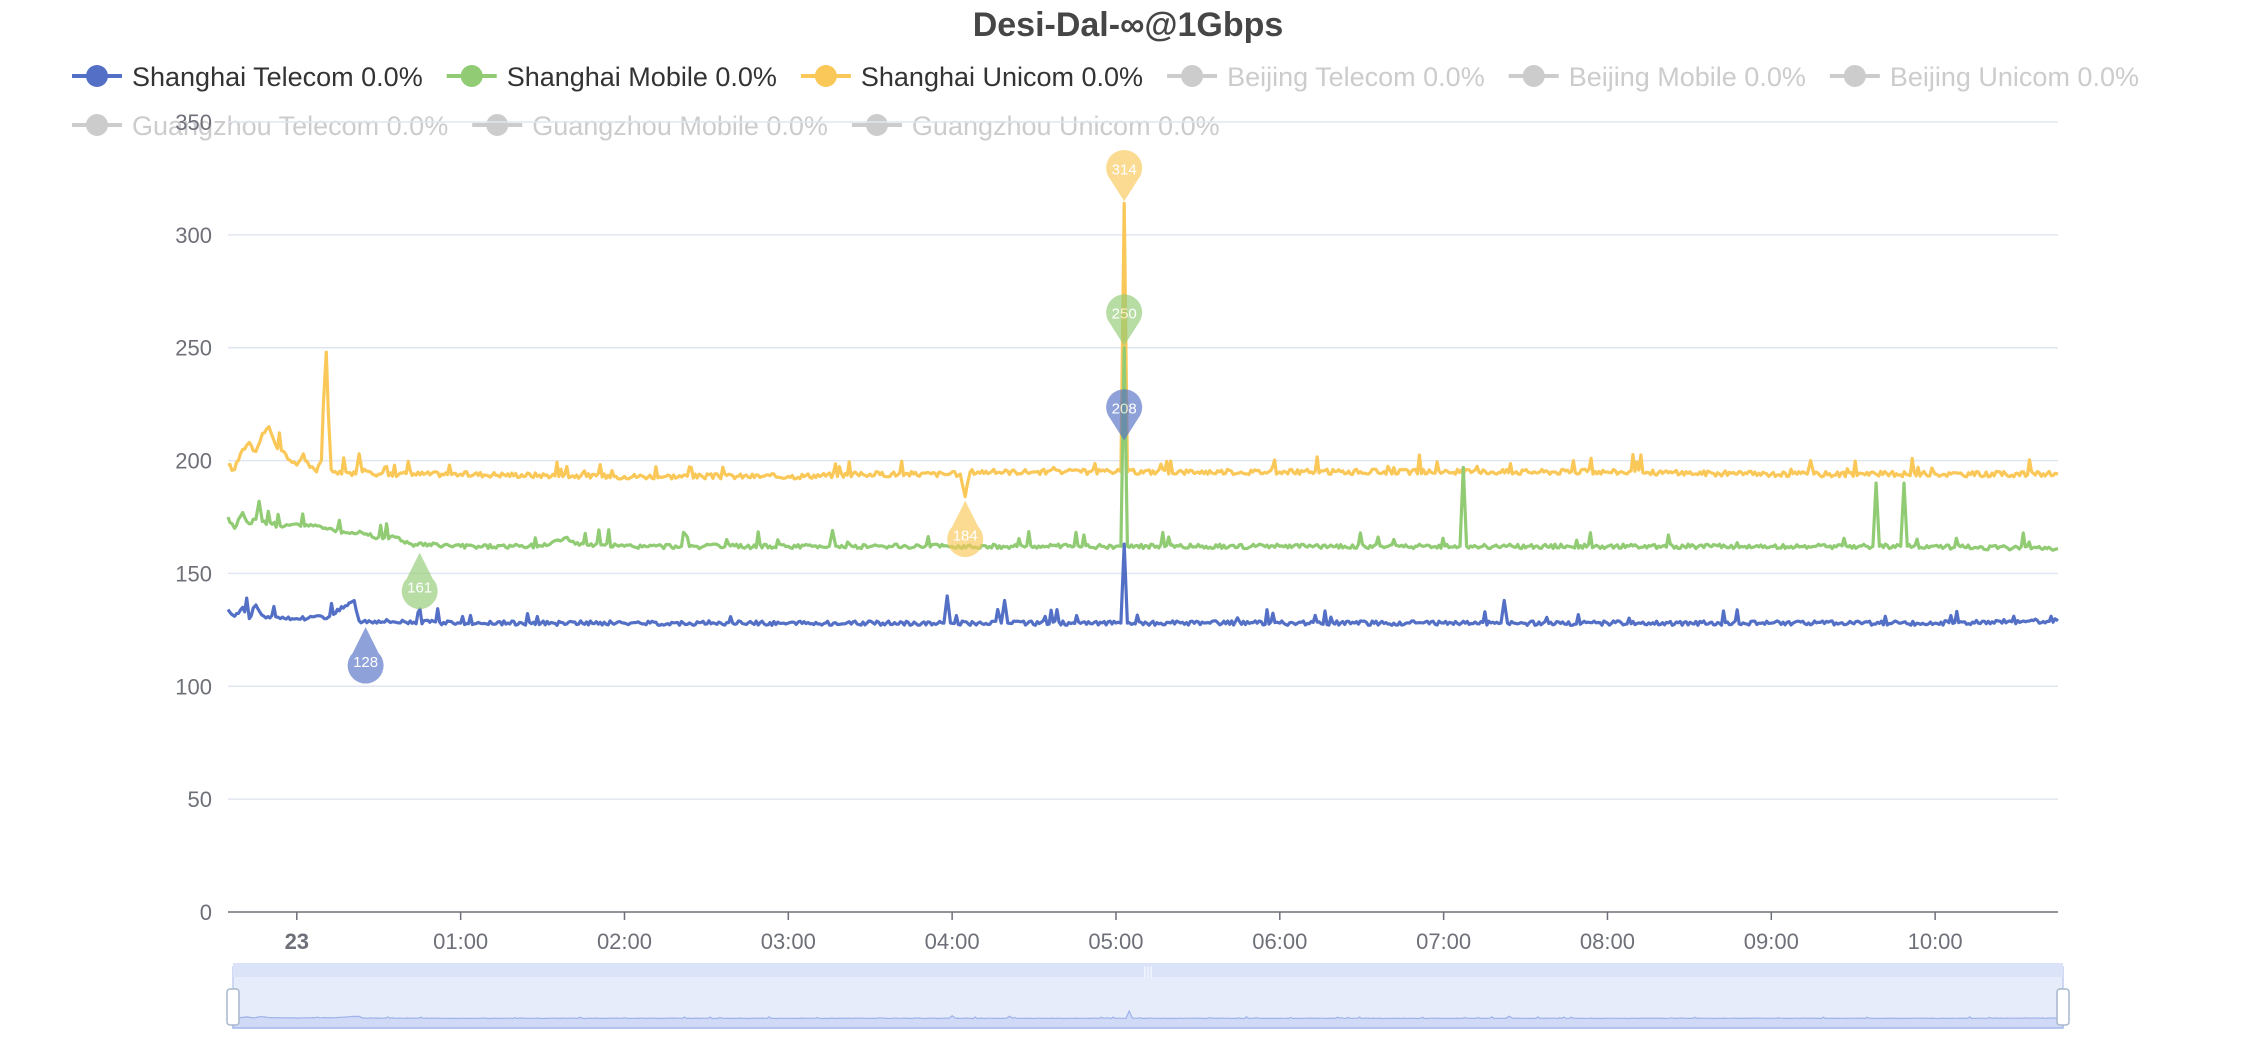 The width and height of the screenshot is (2256, 1040). What do you see at coordinates (193, 573) in the screenshot?
I see `y-tick-label: 150` at bounding box center [193, 573].